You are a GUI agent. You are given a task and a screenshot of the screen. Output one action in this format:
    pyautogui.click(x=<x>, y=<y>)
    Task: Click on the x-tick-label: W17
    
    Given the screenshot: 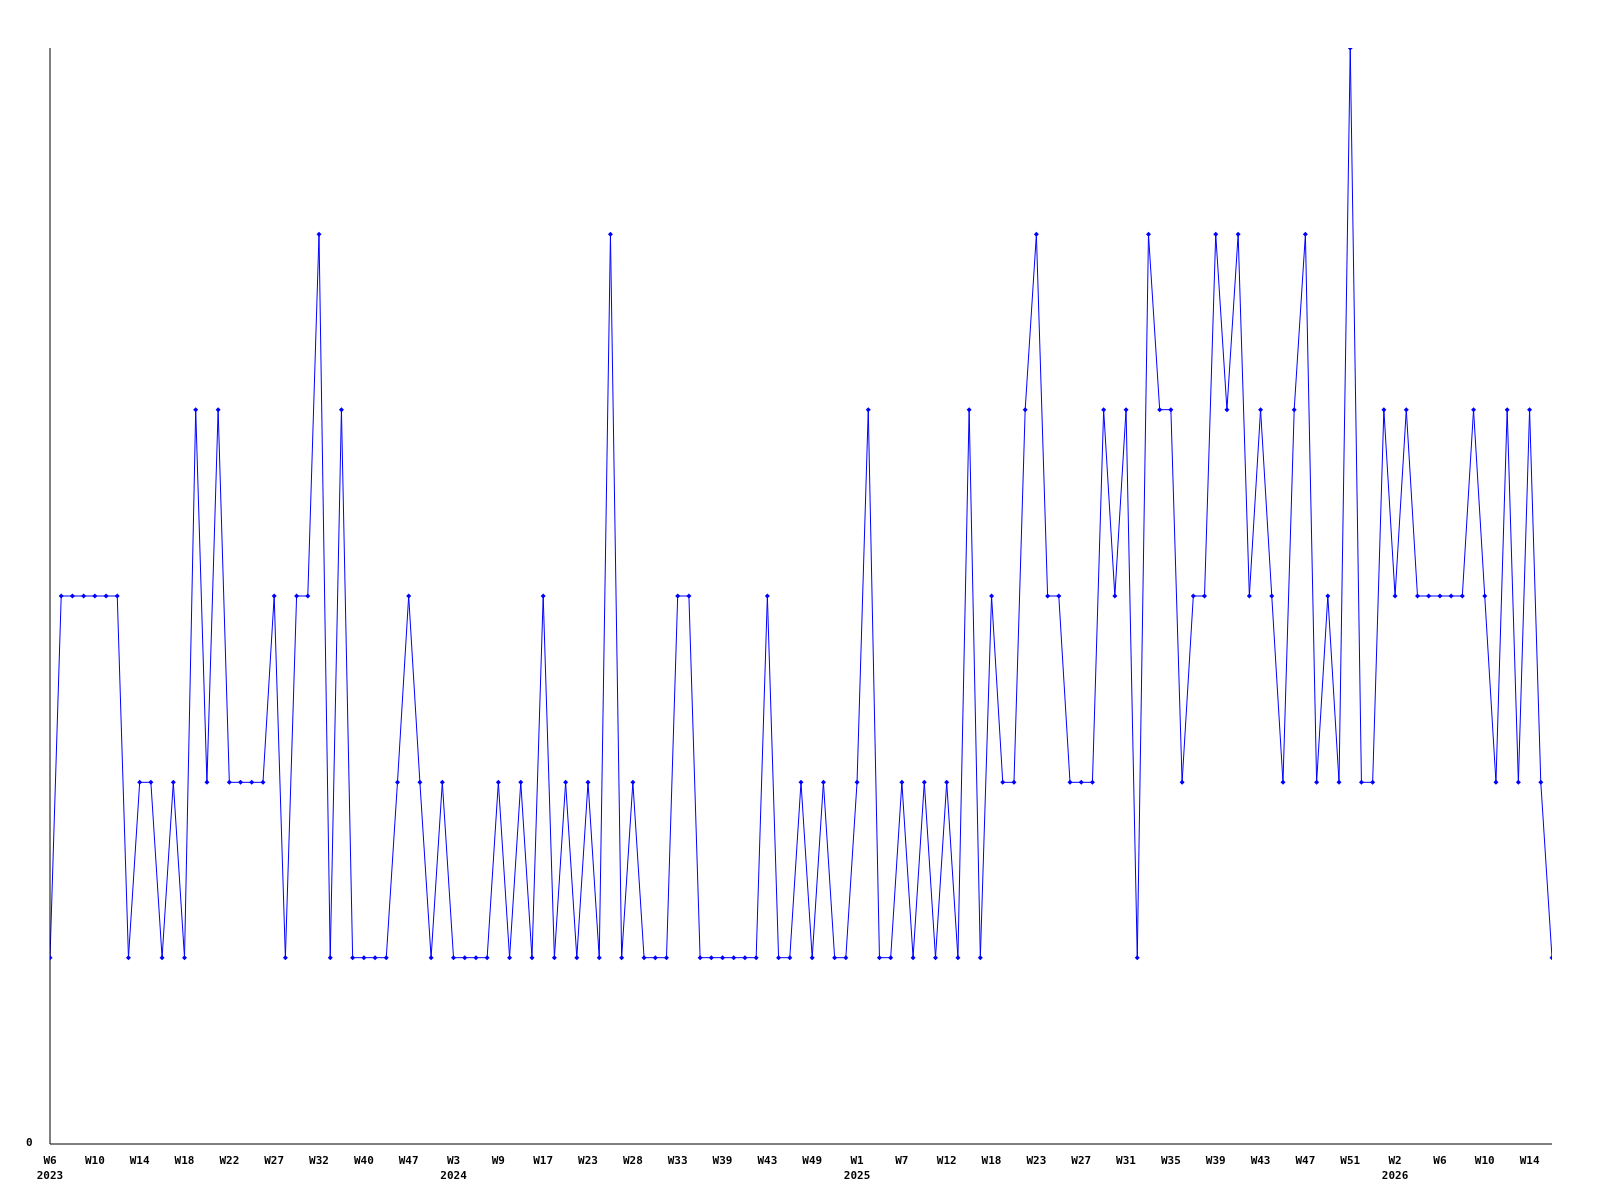 What is the action you would take?
    pyautogui.click(x=543, y=1160)
    